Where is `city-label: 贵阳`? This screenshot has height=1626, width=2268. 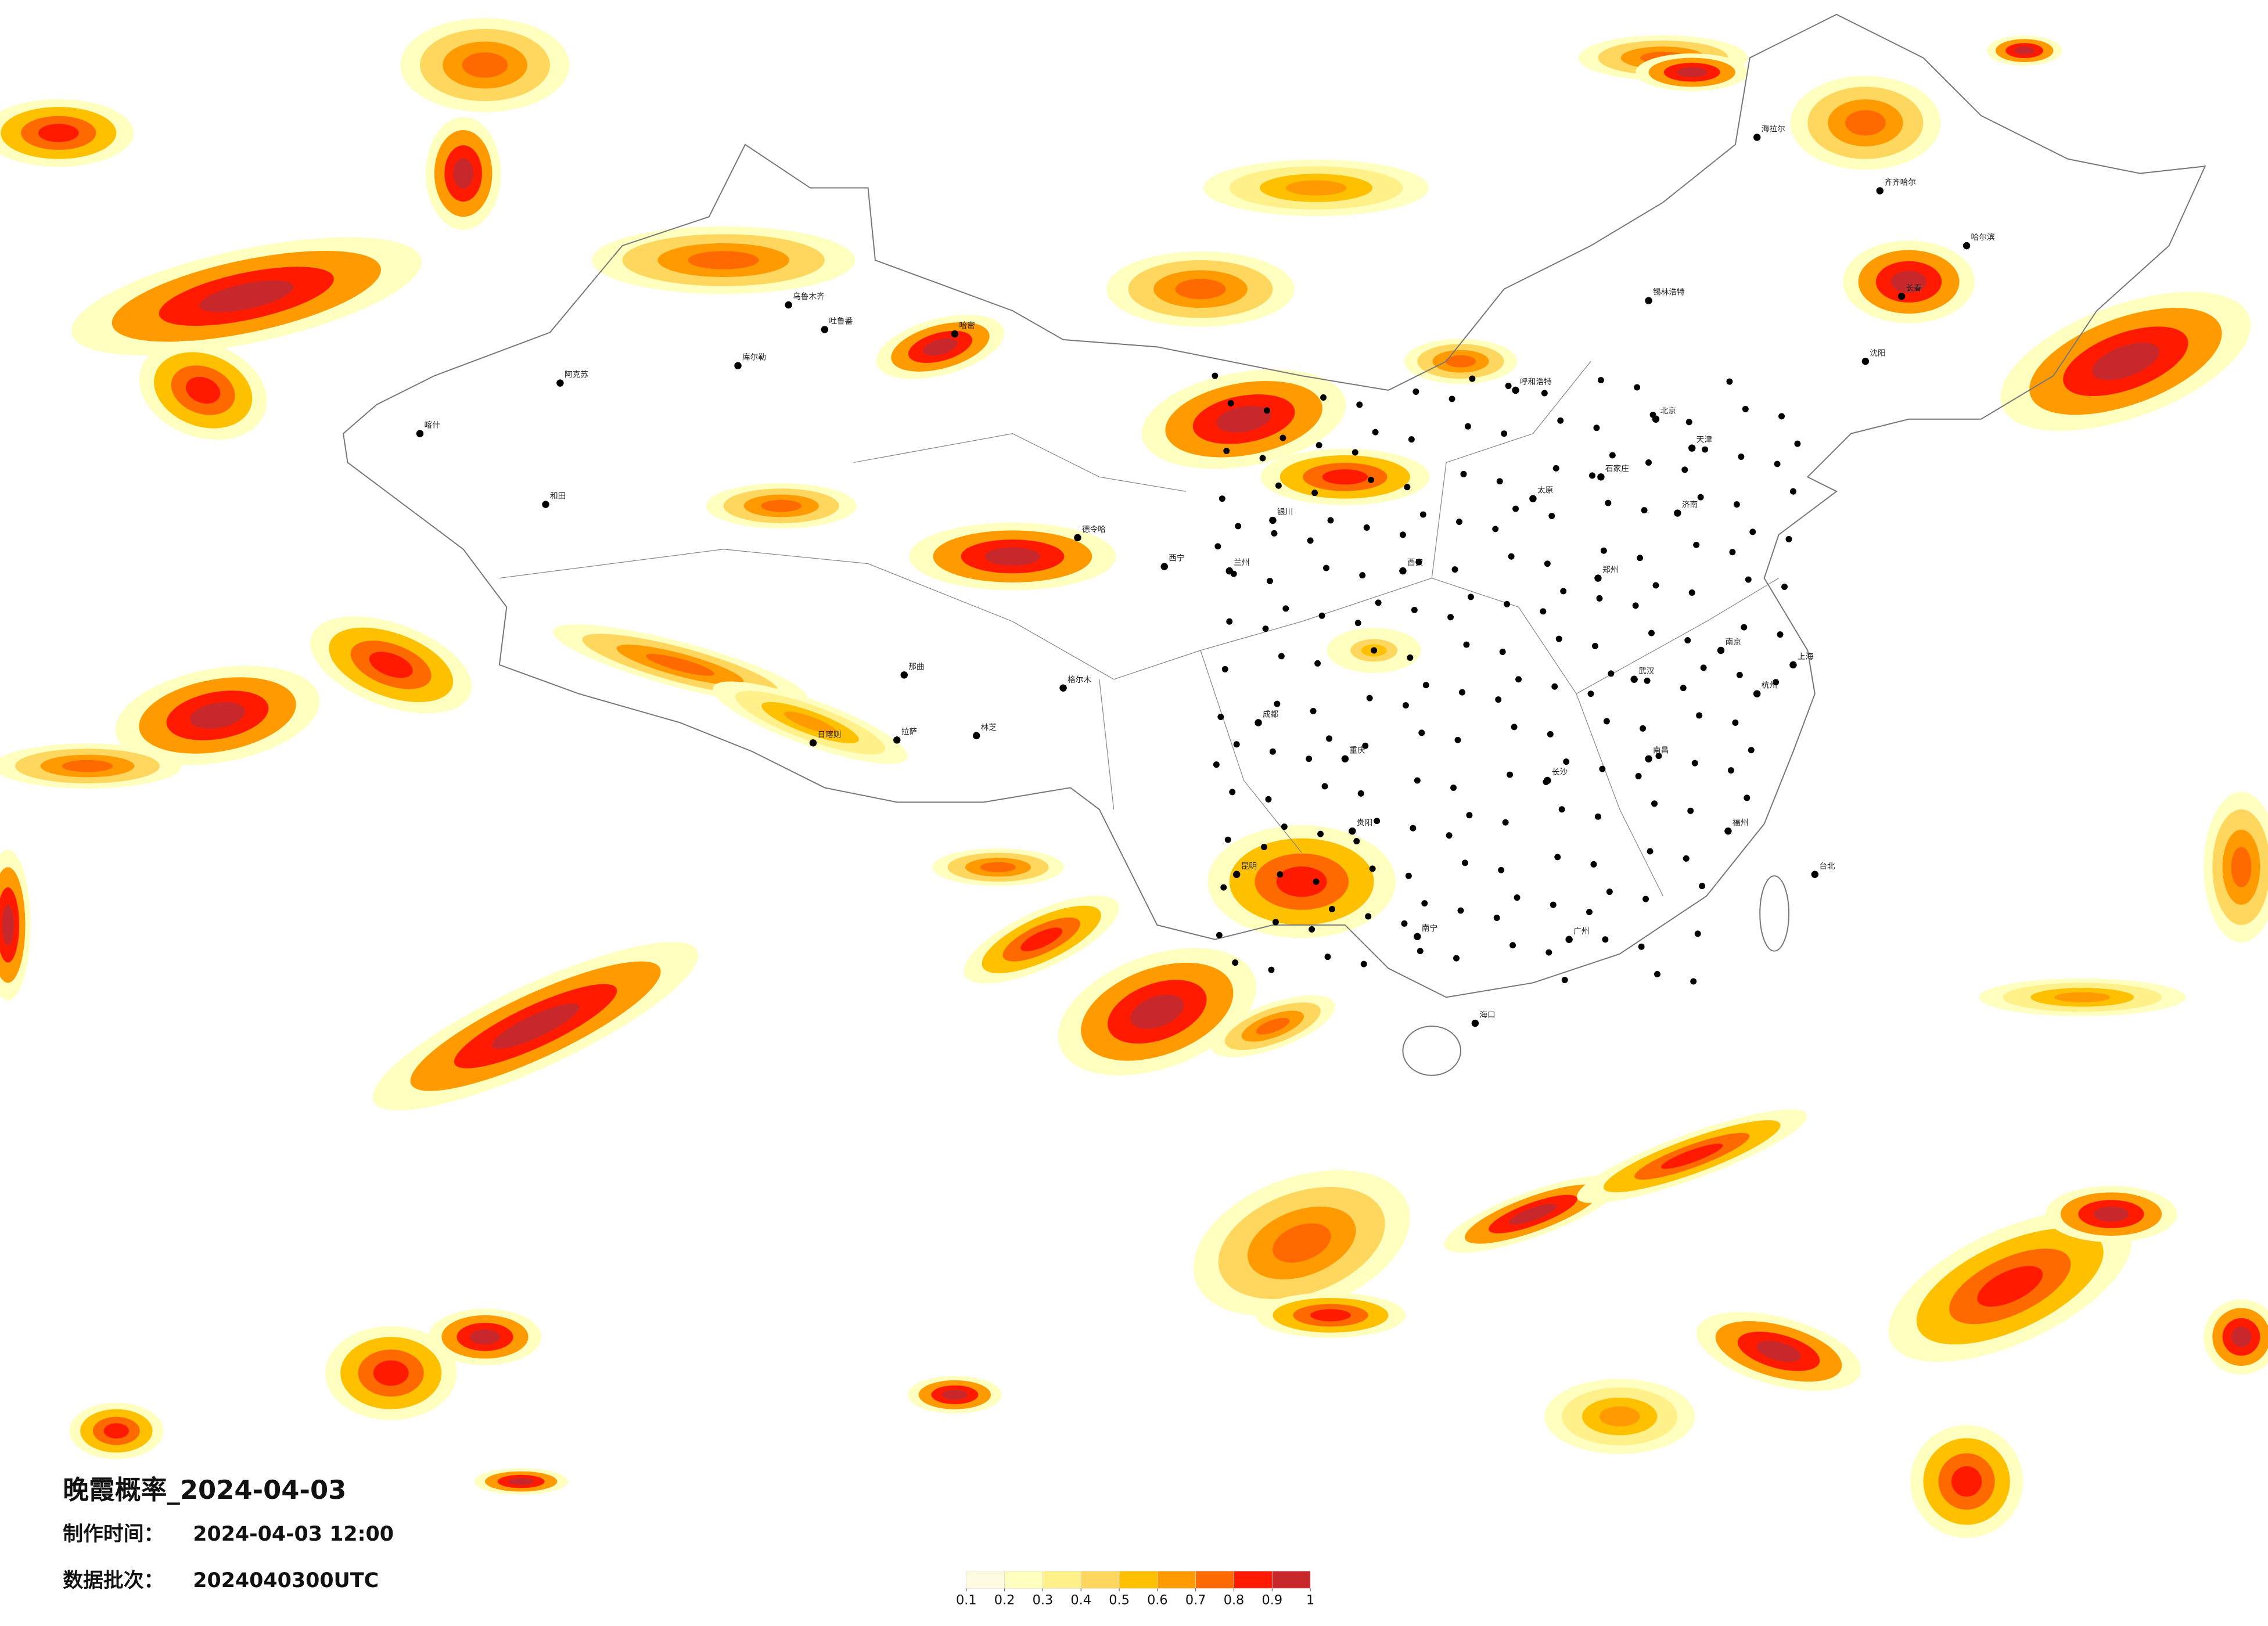 city-label: 贵阳 is located at coordinates (1364, 823).